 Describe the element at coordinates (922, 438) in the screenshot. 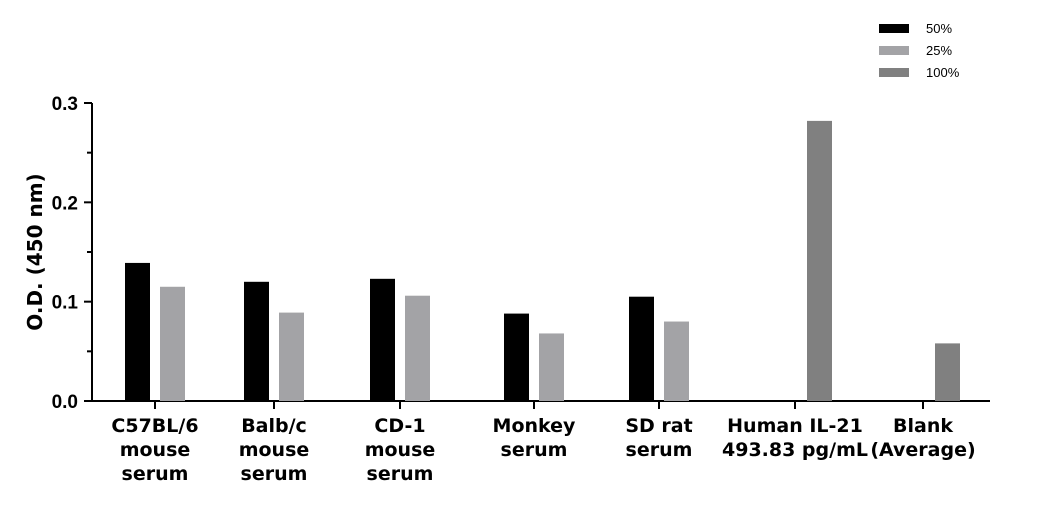

I see `x-category-label: Blank (Average)` at that location.